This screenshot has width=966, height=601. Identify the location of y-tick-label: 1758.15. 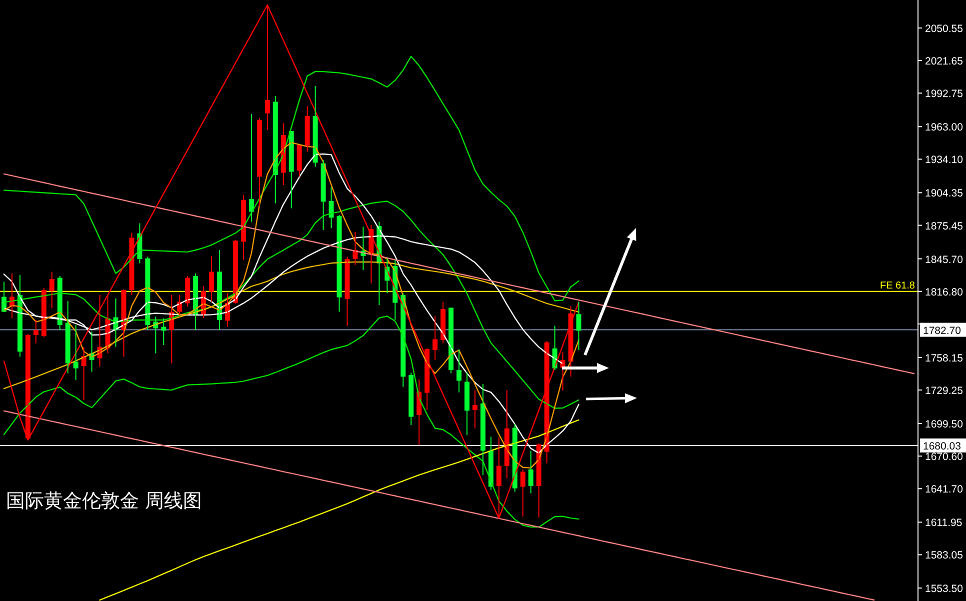
(944, 358).